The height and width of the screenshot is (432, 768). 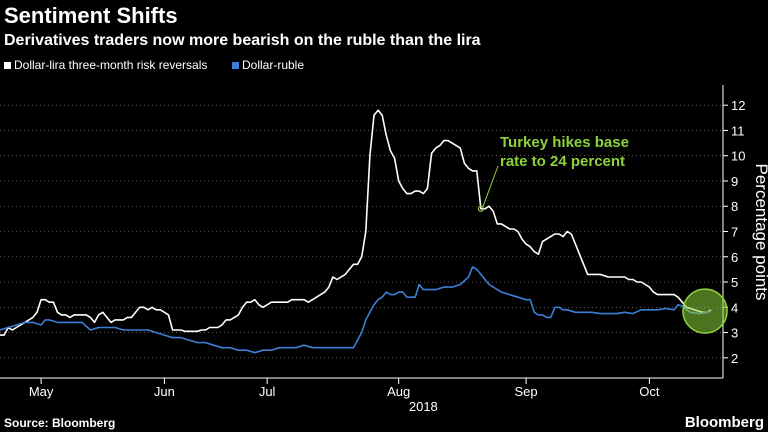 What do you see at coordinates (344, 396) in the screenshot?
I see `x-axis-ticks: MayJunJulAugSepOctNov2018` at bounding box center [344, 396].